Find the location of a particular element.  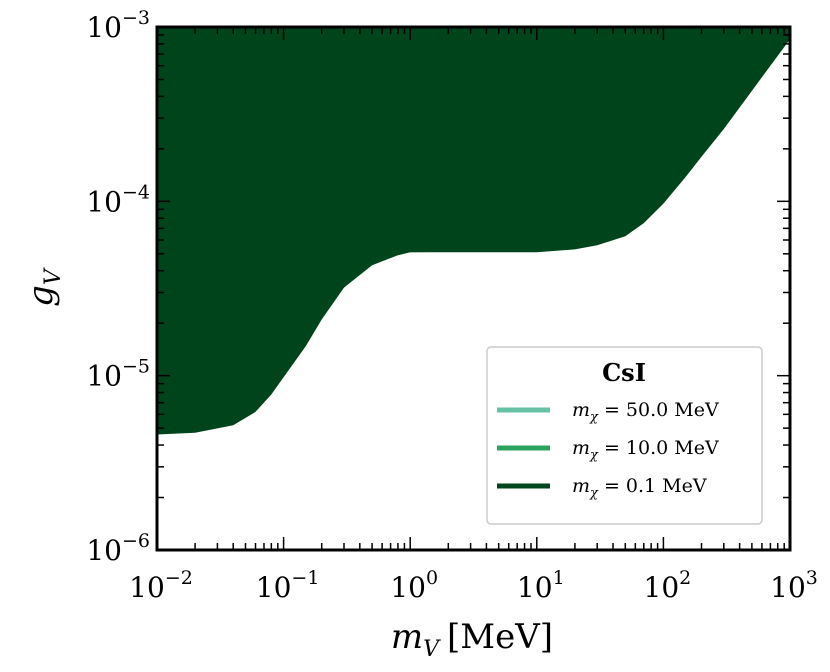

x-tick-label: 10² is located at coordinates (668, 585).